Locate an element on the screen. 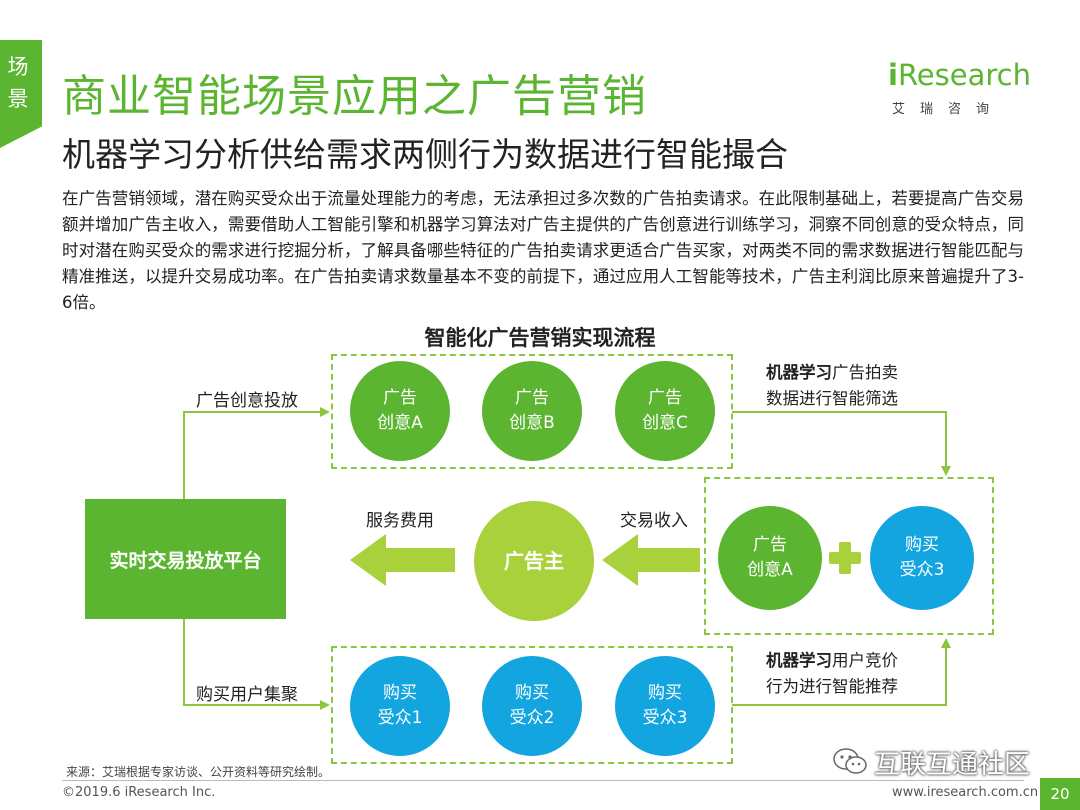  match-creative-circle: 广告 创意A is located at coordinates (770, 558).